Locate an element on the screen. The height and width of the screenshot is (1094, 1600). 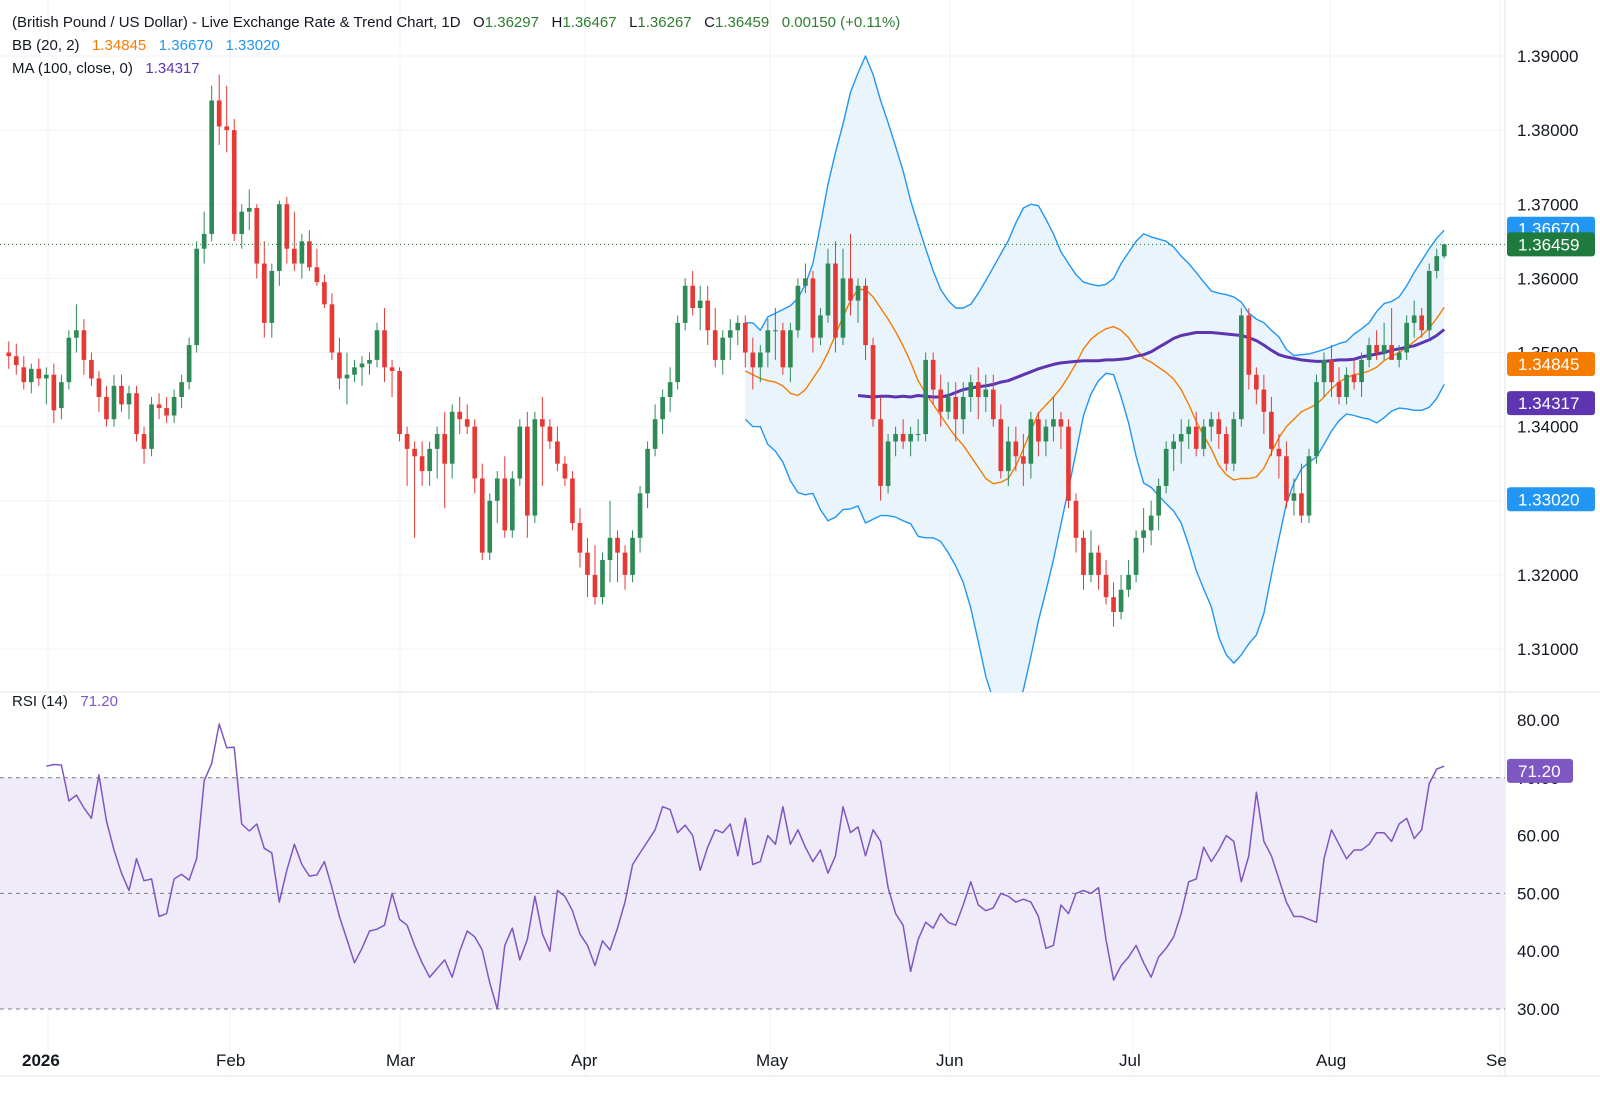
rsi-tick-label: 30.00 is located at coordinates (1538, 1009).